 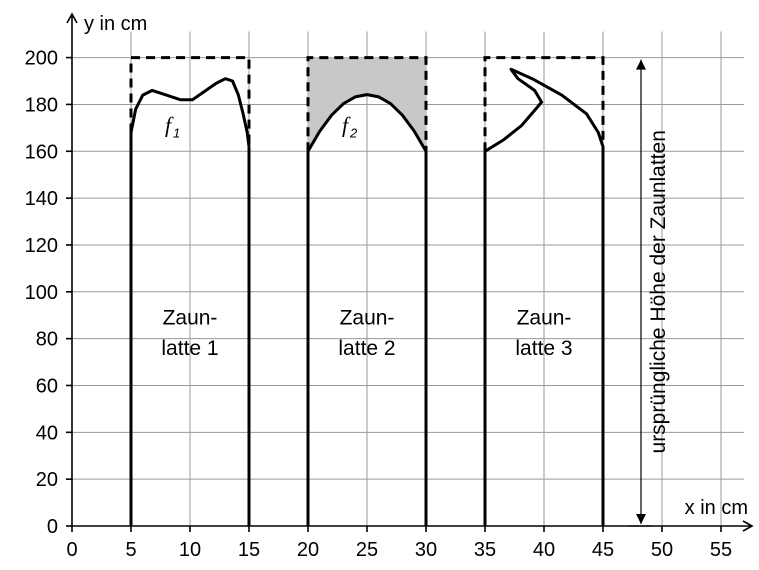 I want to click on x-tick-label: 45, so click(x=603, y=550).